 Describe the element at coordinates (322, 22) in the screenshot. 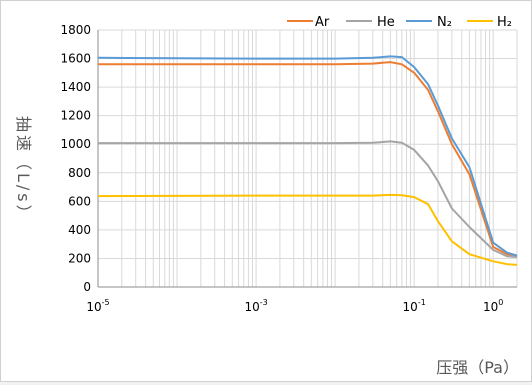

I see `legend-label: Ar` at that location.